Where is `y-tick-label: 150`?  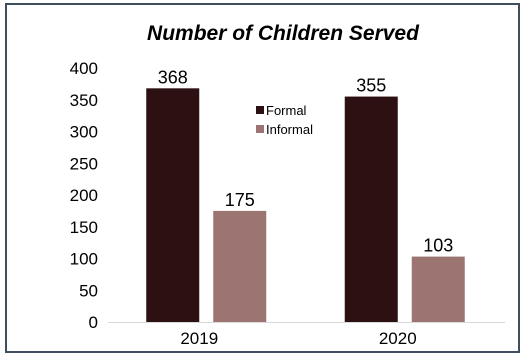 y-tick-label: 150 is located at coordinates (84, 227).